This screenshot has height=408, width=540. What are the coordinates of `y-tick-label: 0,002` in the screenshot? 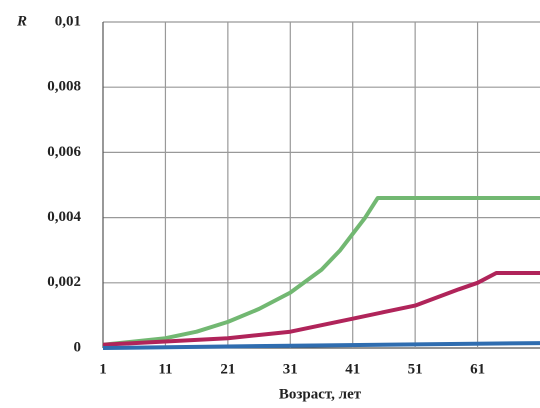 It's located at (64, 282).